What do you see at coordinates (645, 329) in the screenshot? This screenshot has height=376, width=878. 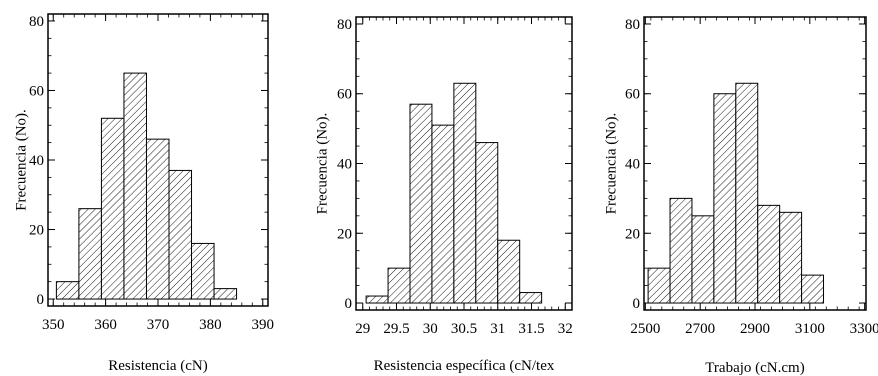 I see `x-tick-label: 2500` at bounding box center [645, 329].